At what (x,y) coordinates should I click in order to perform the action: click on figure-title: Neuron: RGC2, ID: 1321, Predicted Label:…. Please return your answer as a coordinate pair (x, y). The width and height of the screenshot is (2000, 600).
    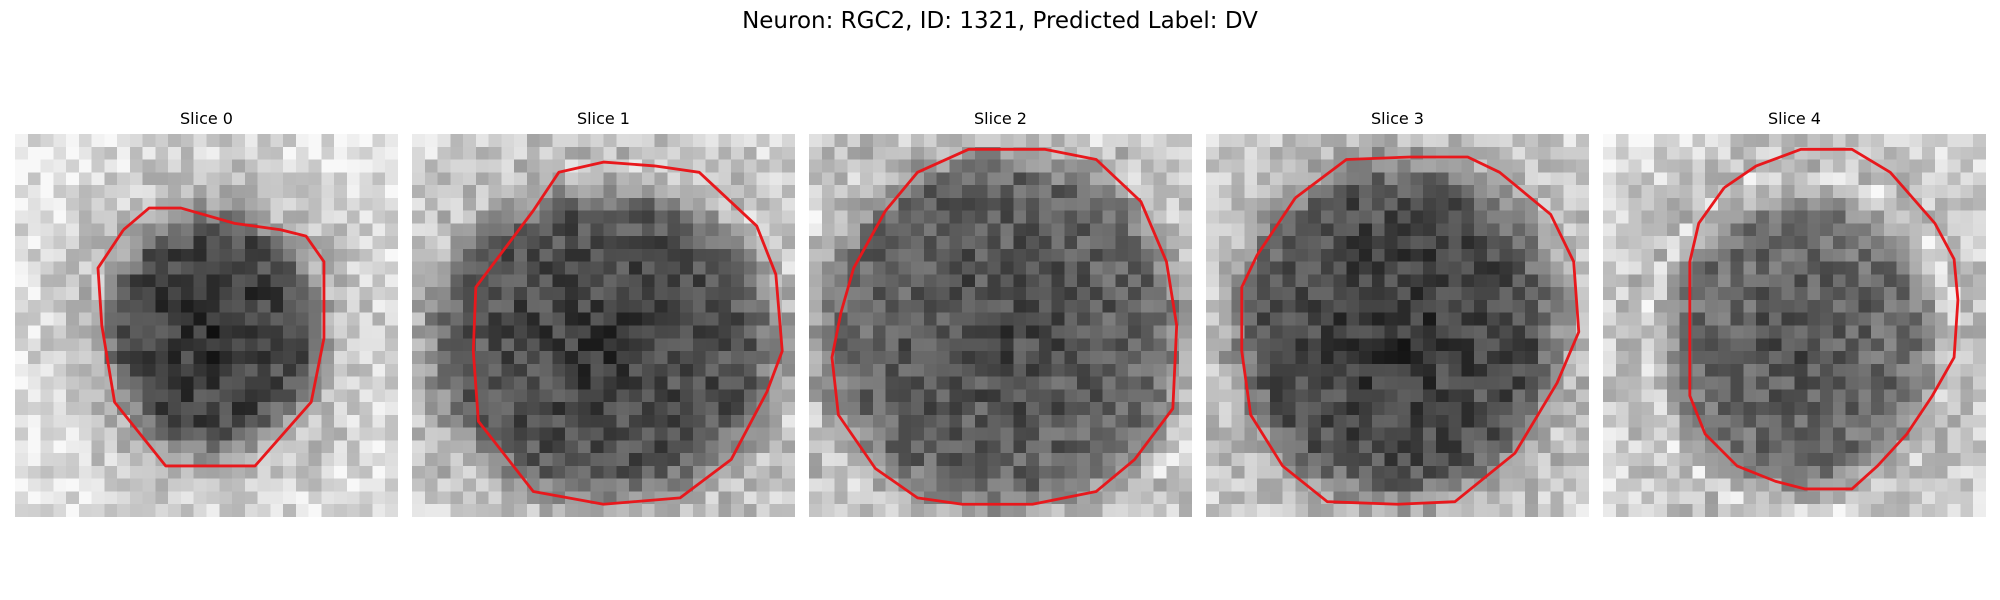
    Looking at the image, I should click on (1000, 21).